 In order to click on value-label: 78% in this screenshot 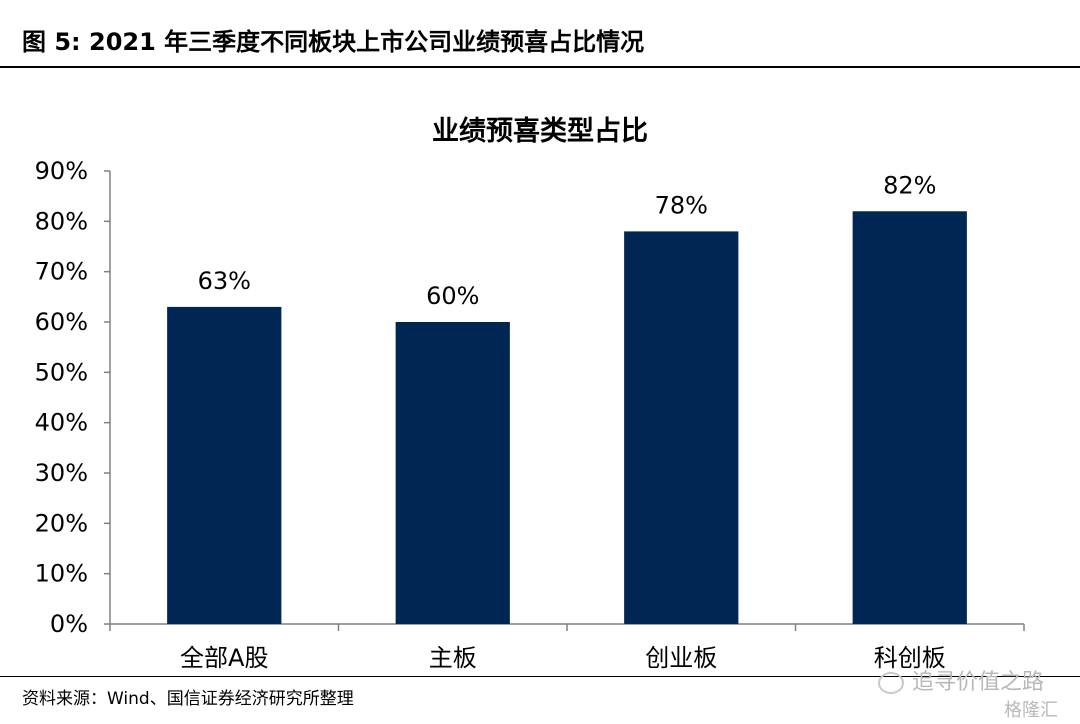, I will do `click(681, 205)`.